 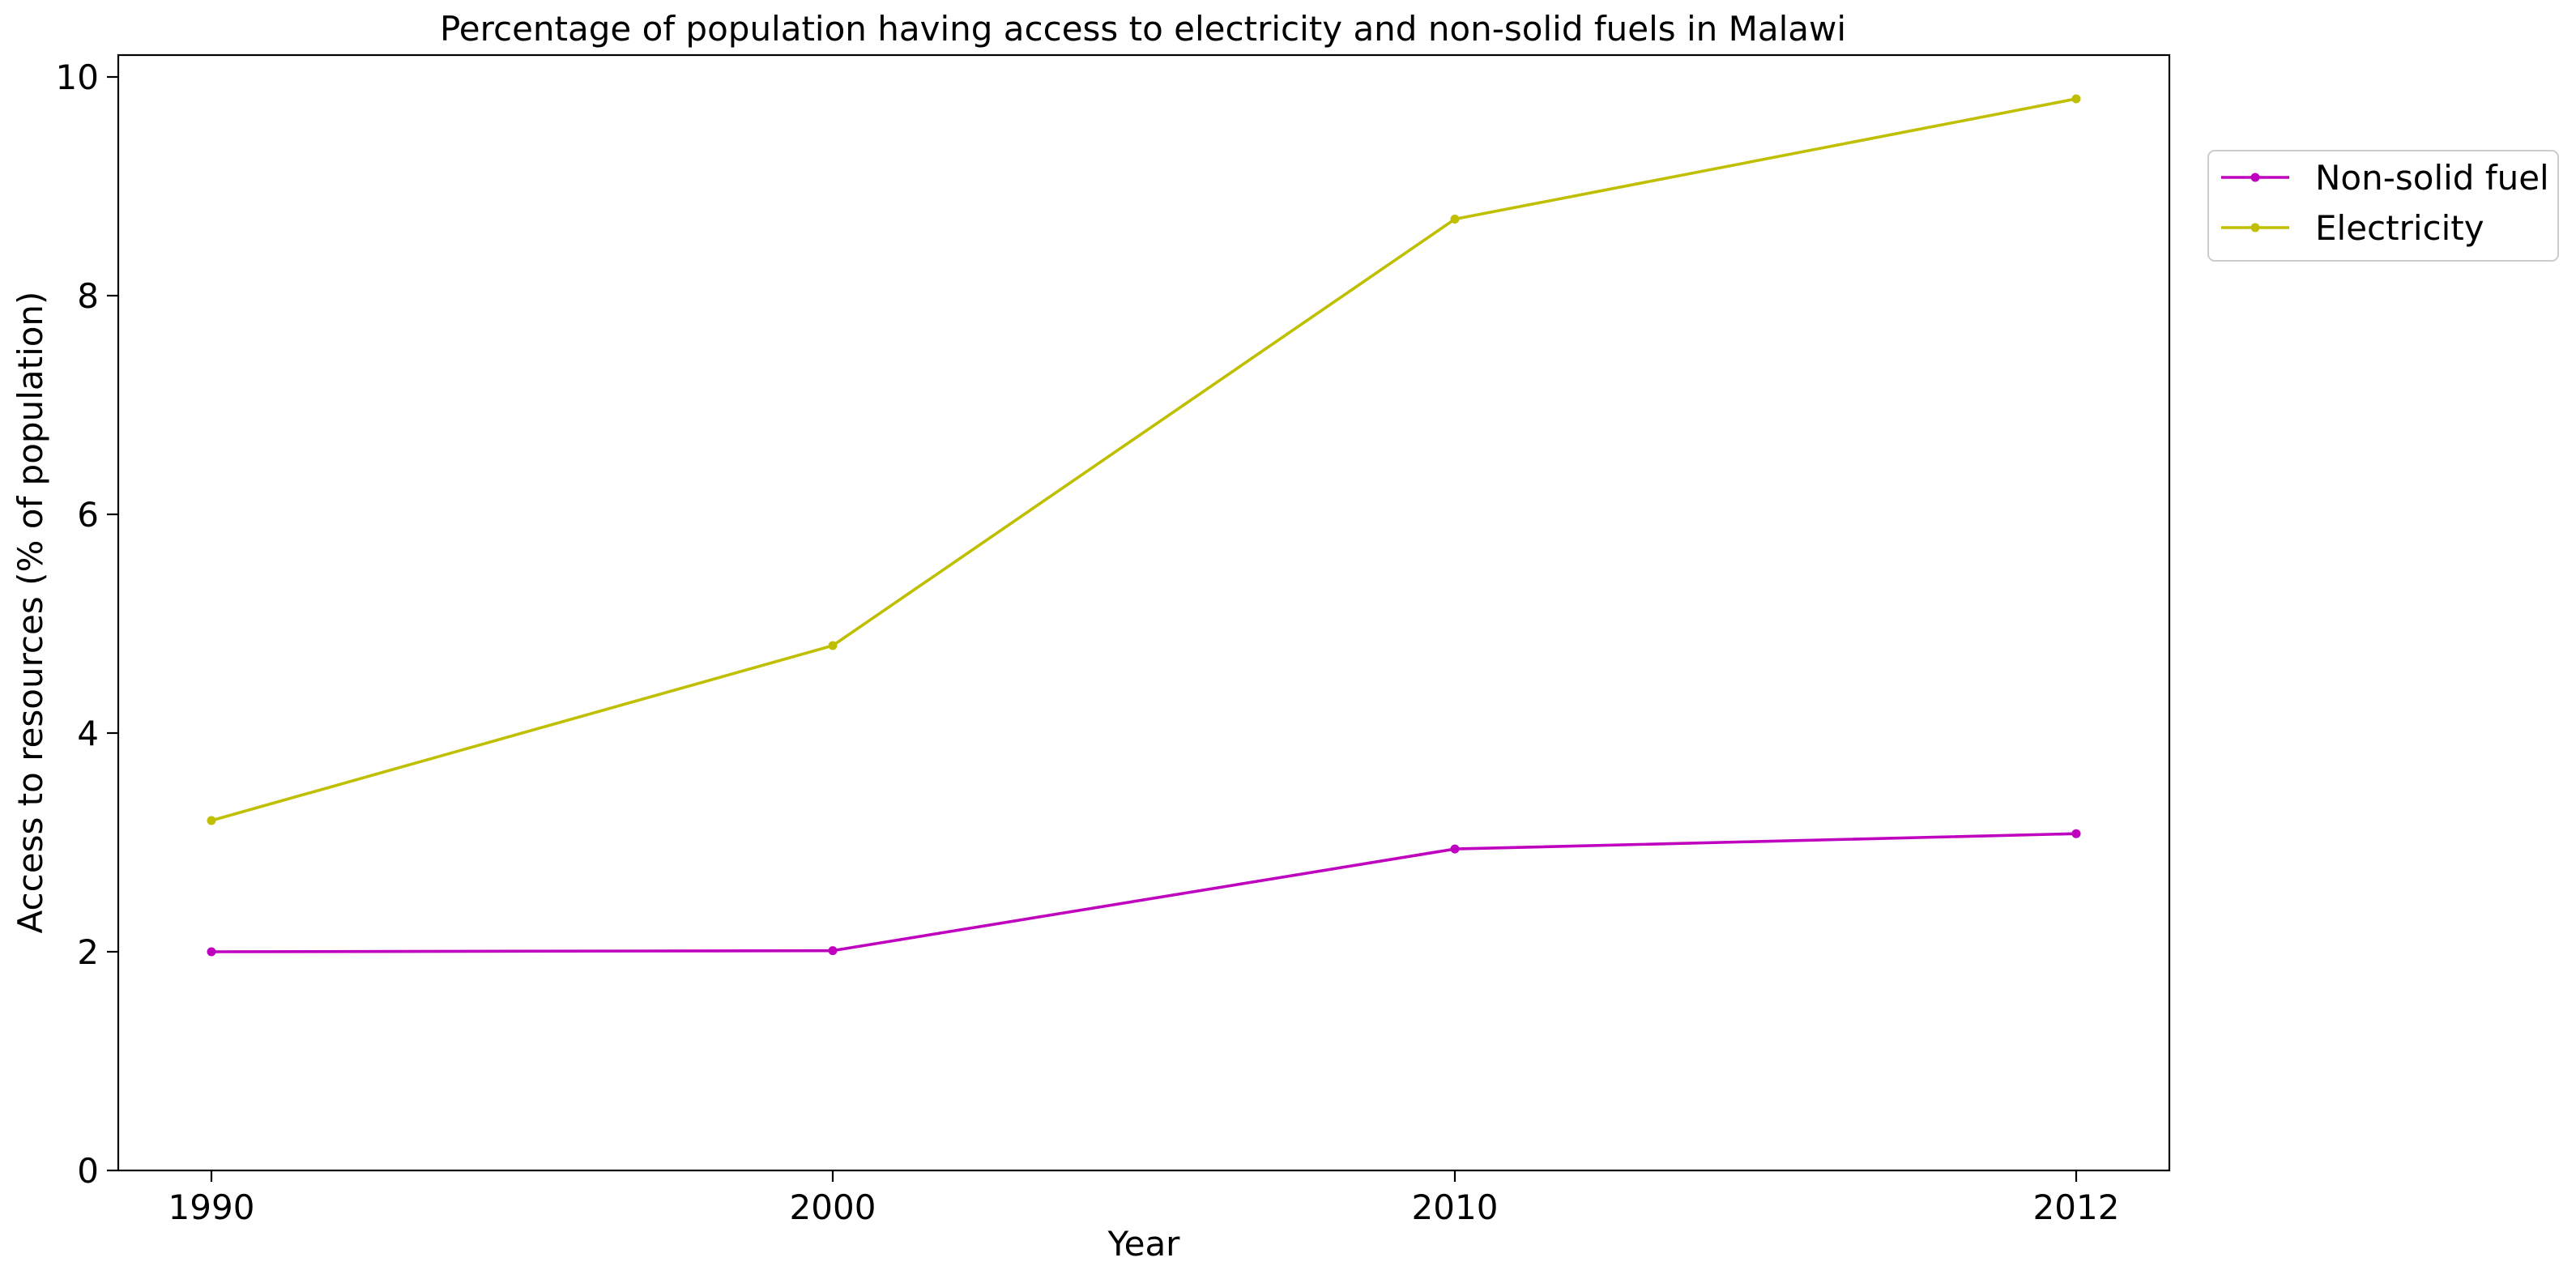 I want to click on legend: Non-solid fuel Electricity, so click(x=2383, y=206).